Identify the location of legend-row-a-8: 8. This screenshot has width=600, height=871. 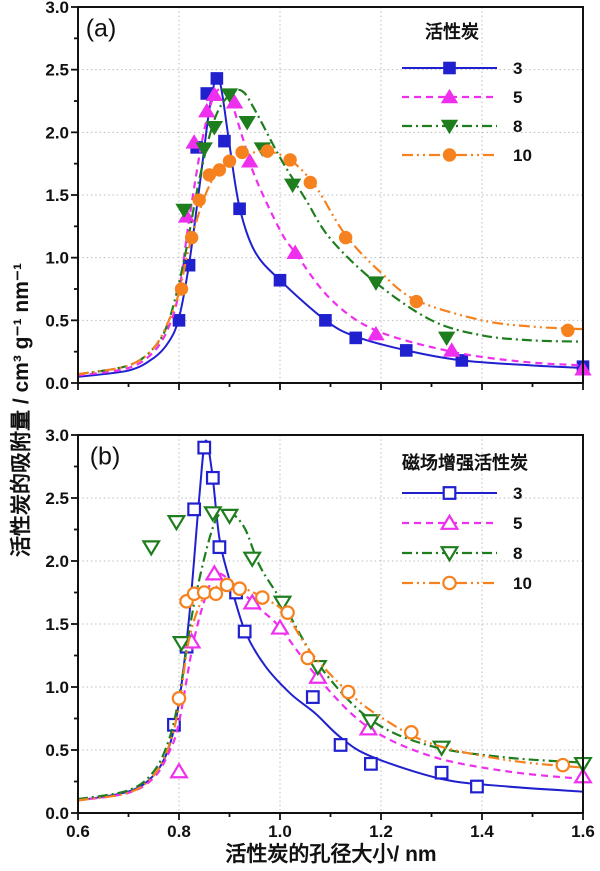
(462, 126).